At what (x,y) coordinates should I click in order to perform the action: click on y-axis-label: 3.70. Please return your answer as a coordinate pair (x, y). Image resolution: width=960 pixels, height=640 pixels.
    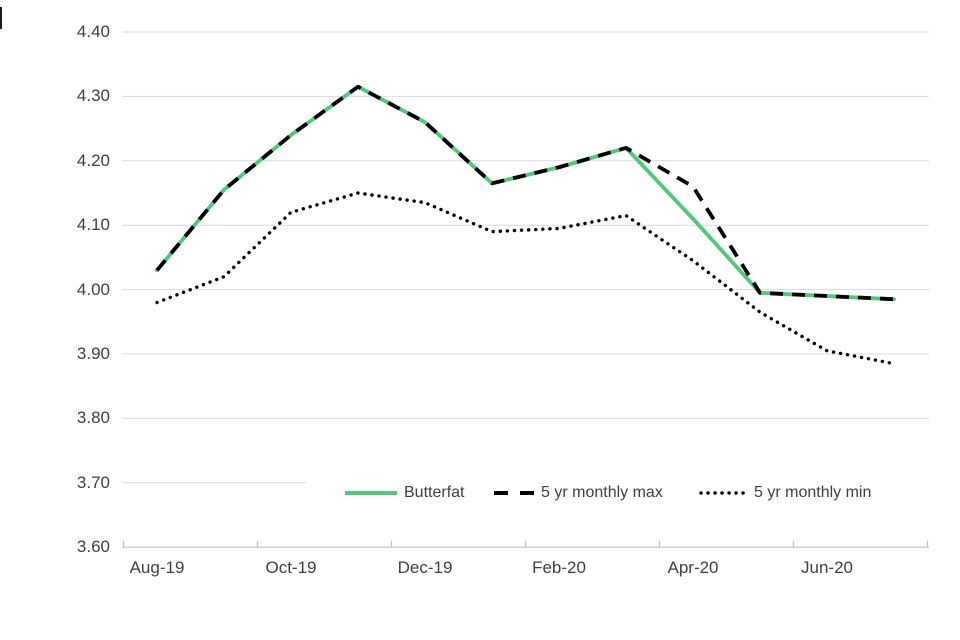
    Looking at the image, I should click on (93, 482).